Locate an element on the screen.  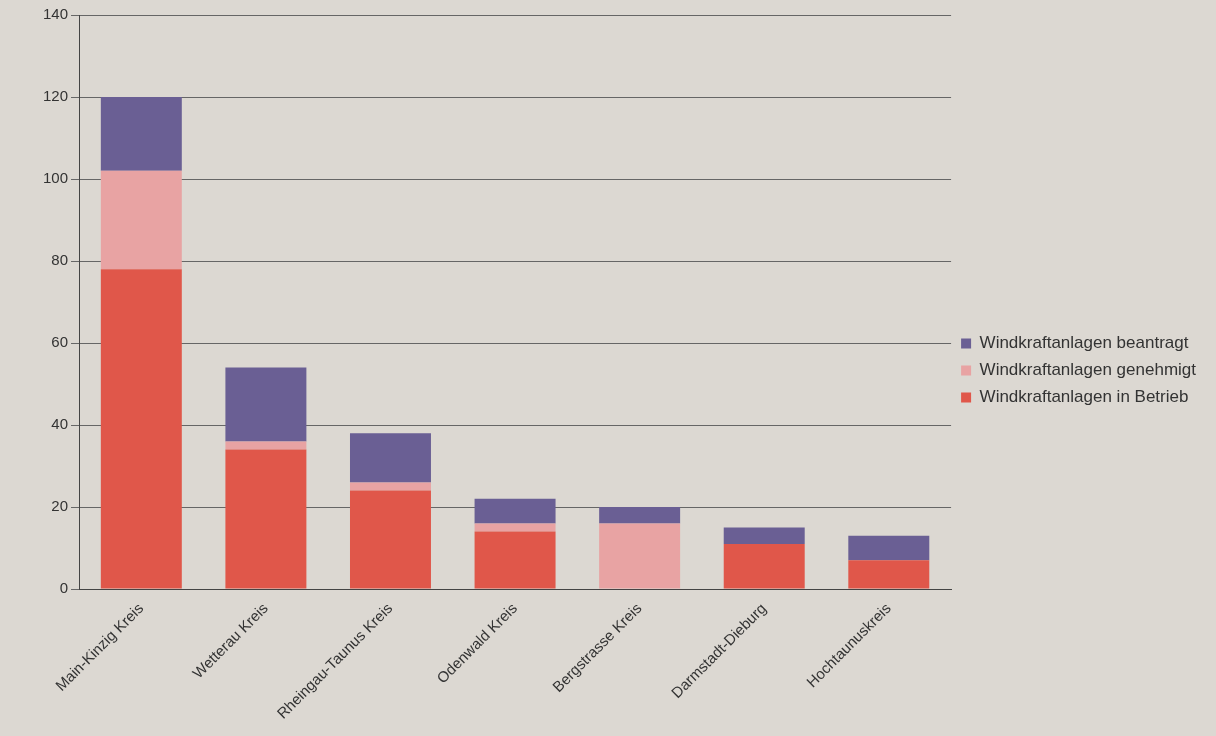
y-tick-label: 140 is located at coordinates (56, 14).